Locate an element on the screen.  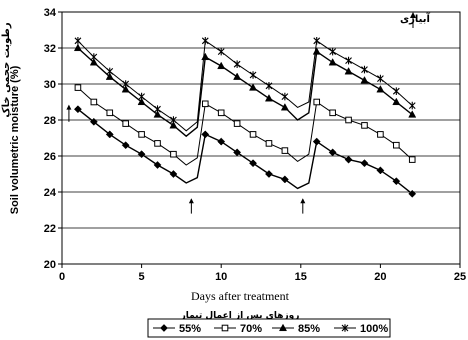
legend-marker-70pct is located at coordinates (225, 328).